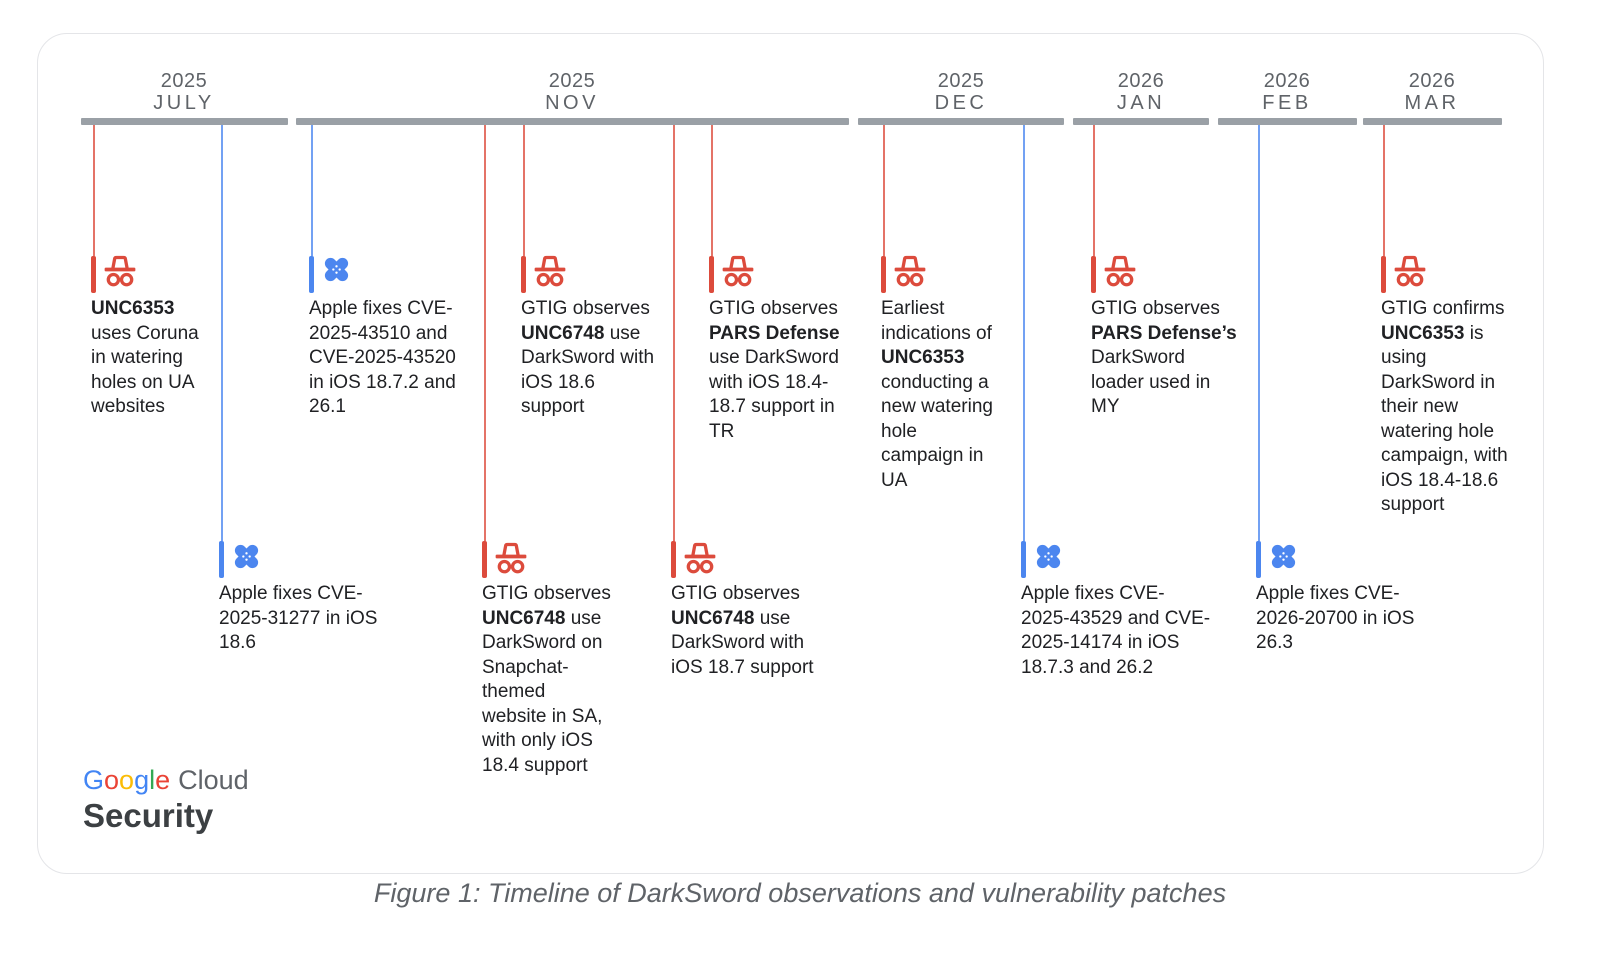  Describe the element at coordinates (166, 799) in the screenshot. I see `google-cloud-security-logo: Google Cloud Security` at that location.